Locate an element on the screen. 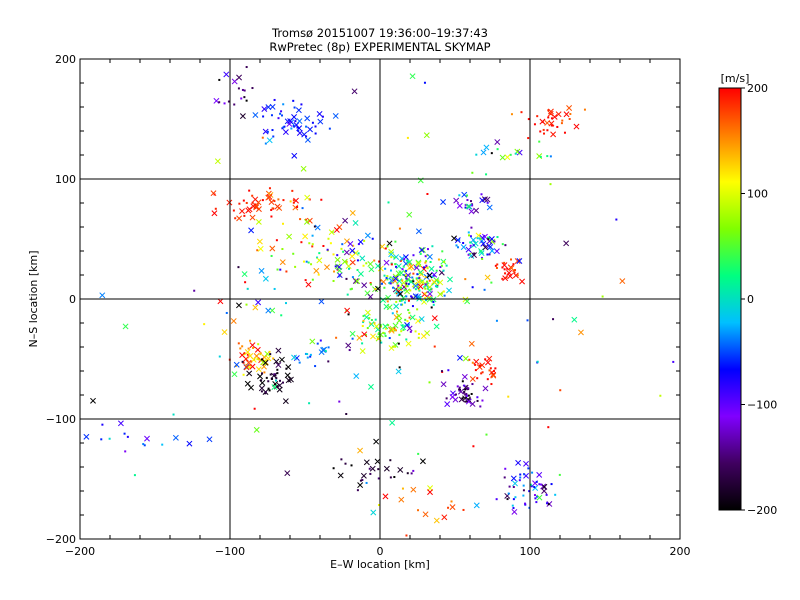 The width and height of the screenshot is (800, 600). x-tick-label: −200 is located at coordinates (80, 551).